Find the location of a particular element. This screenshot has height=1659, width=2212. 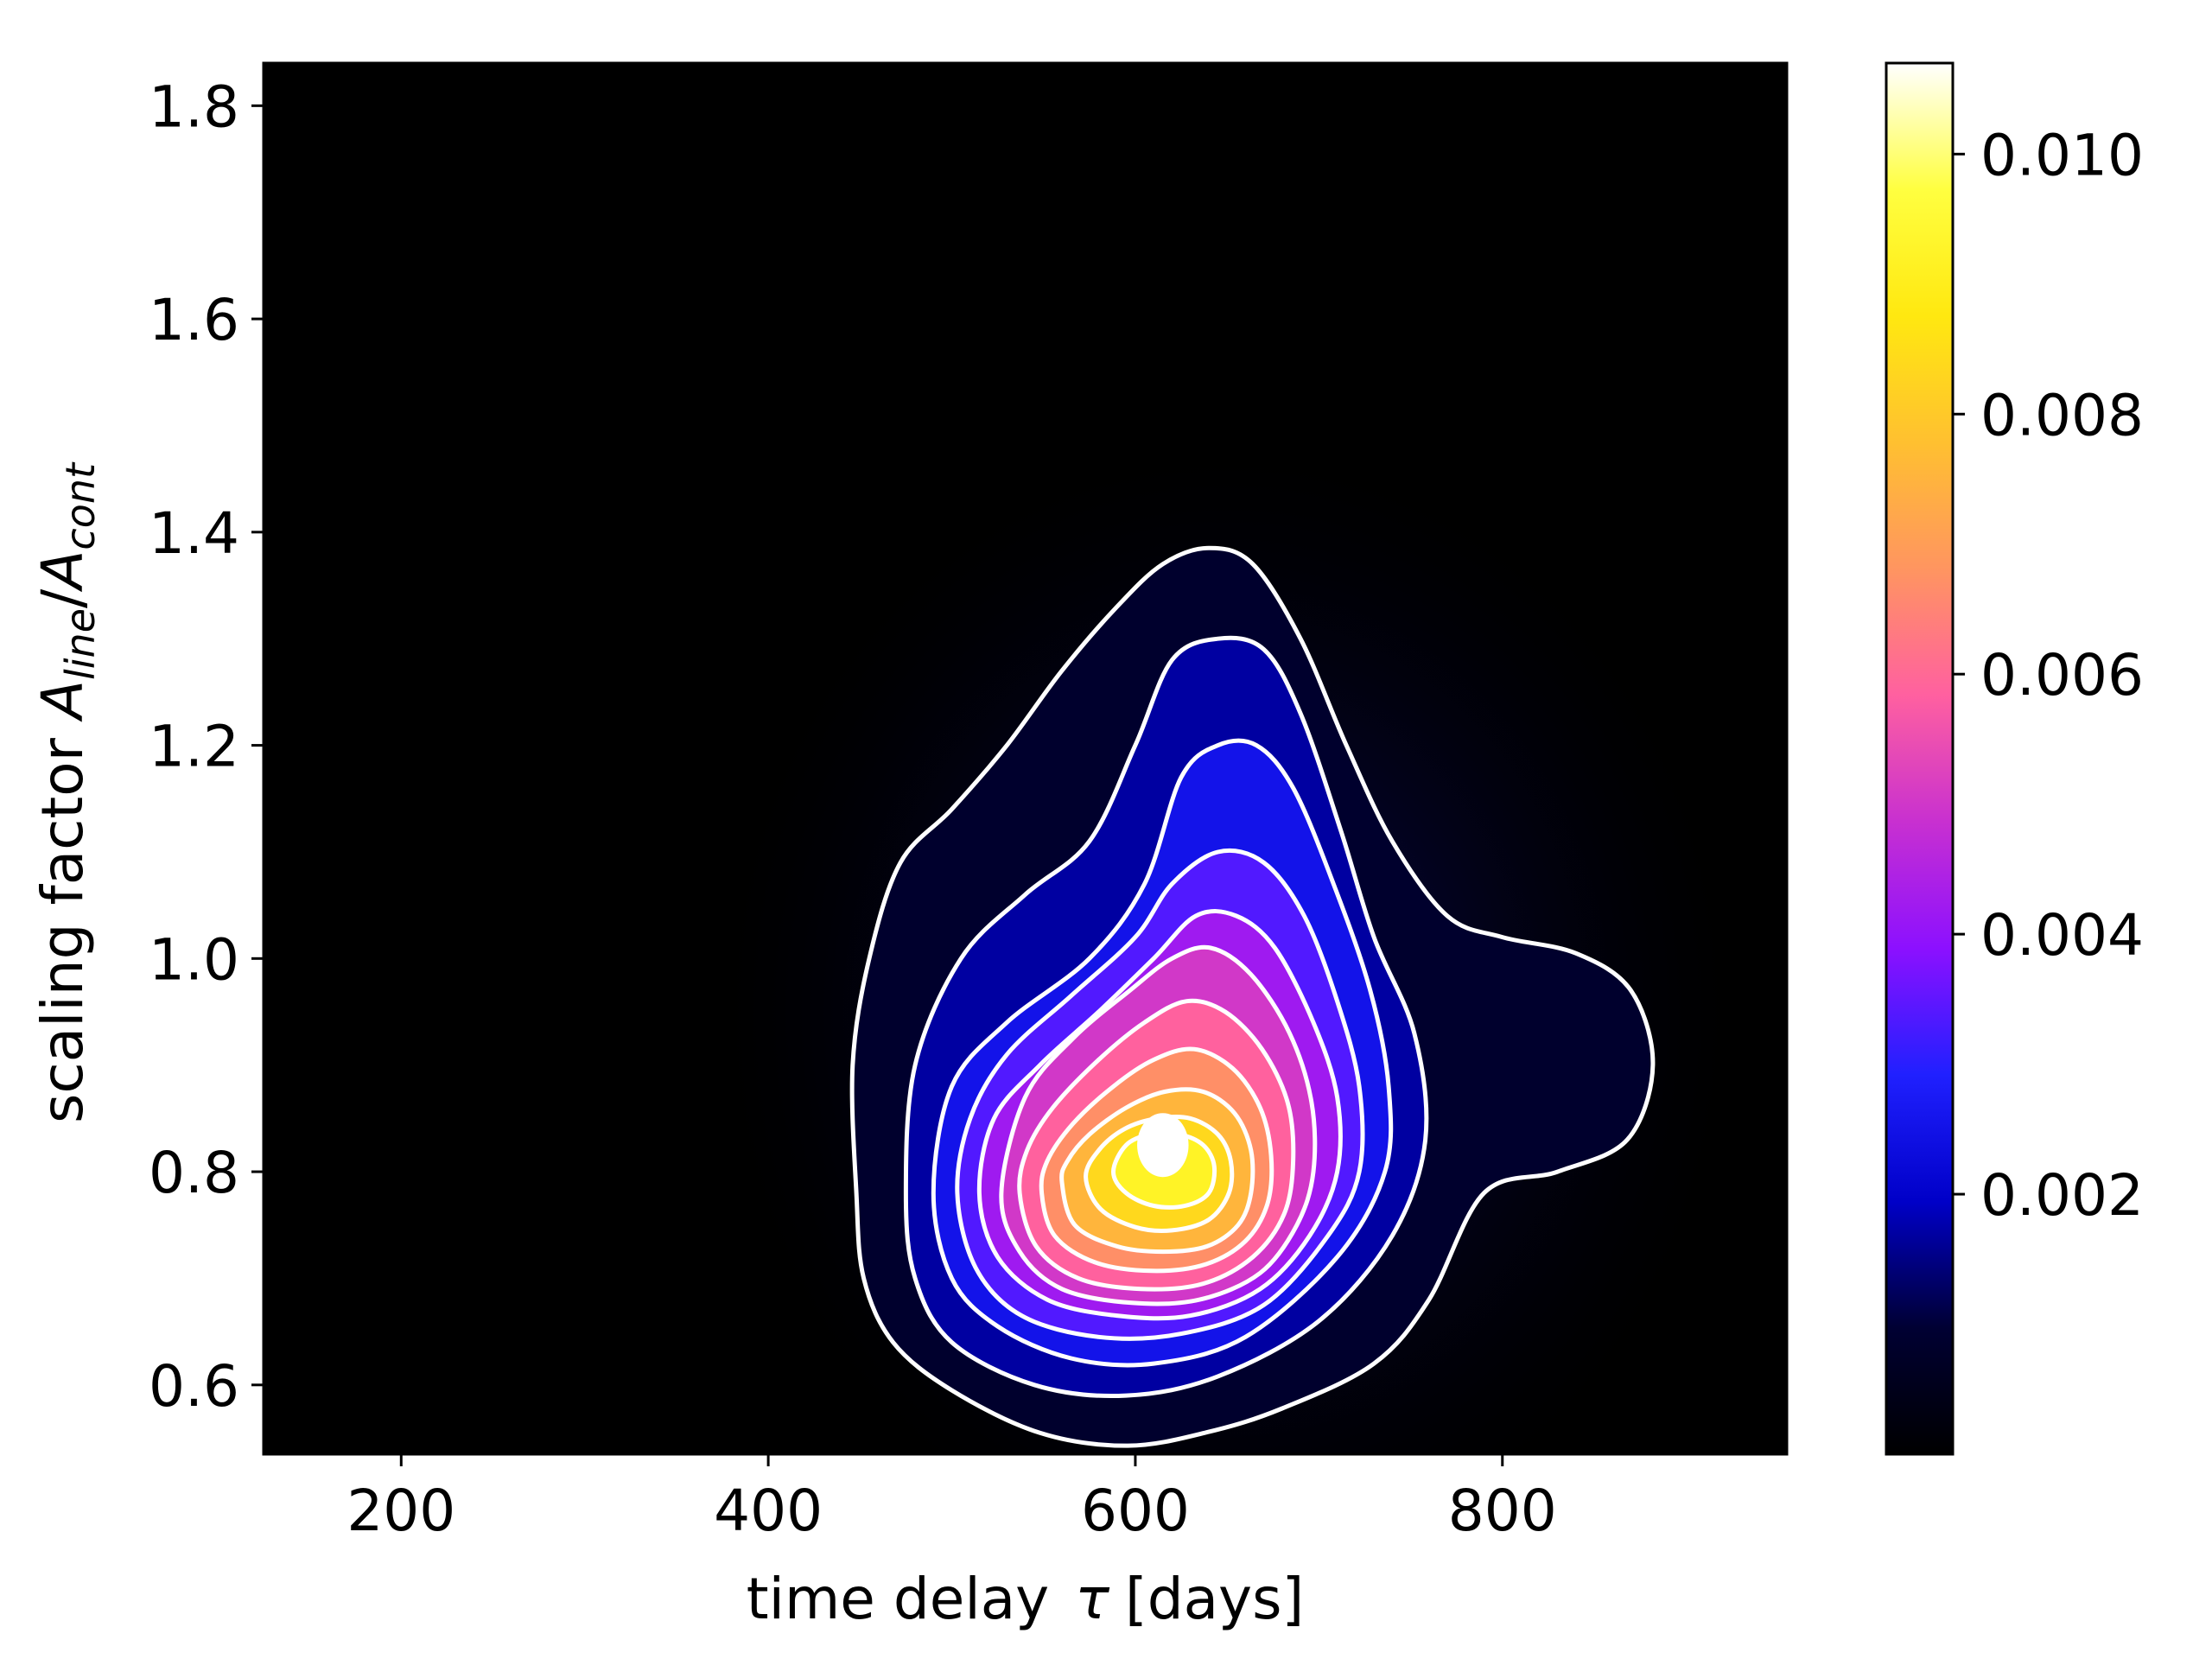

x-tick-label: 600 is located at coordinates (1135, 1511).